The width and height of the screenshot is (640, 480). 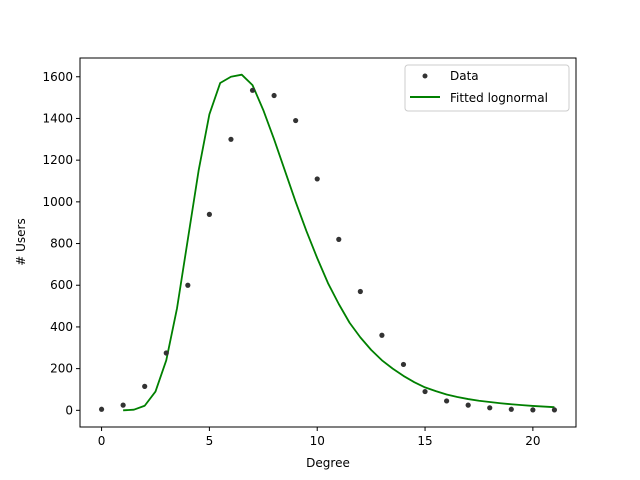 I want to click on y-axis-label: # Users, so click(x=21, y=241).